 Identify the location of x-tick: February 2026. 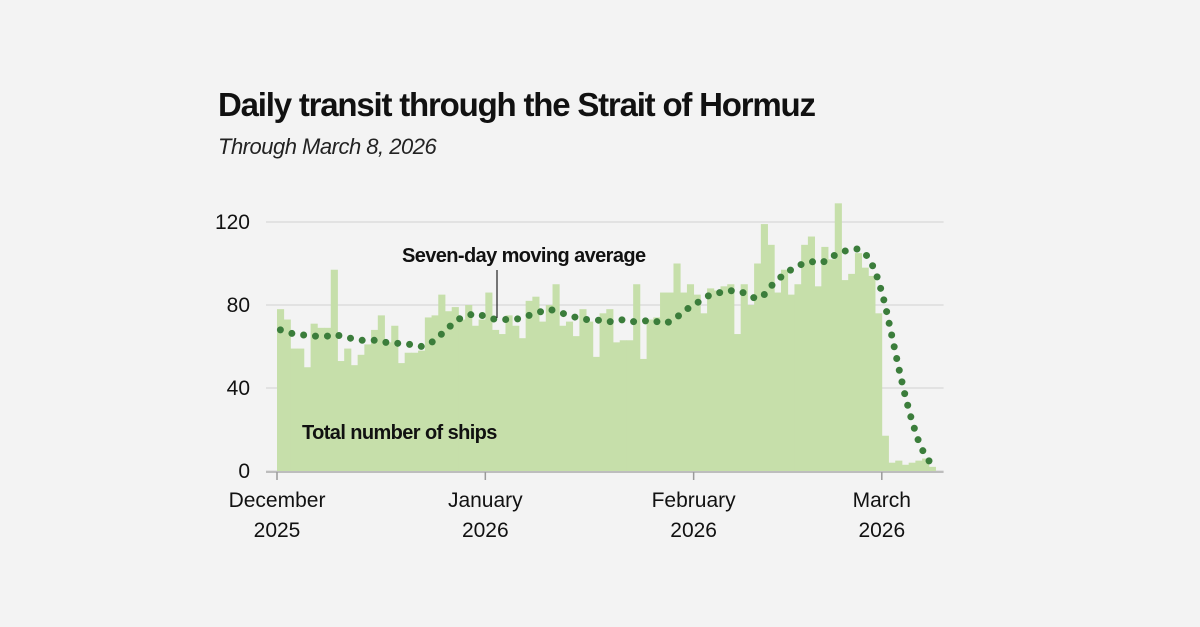
(694, 507).